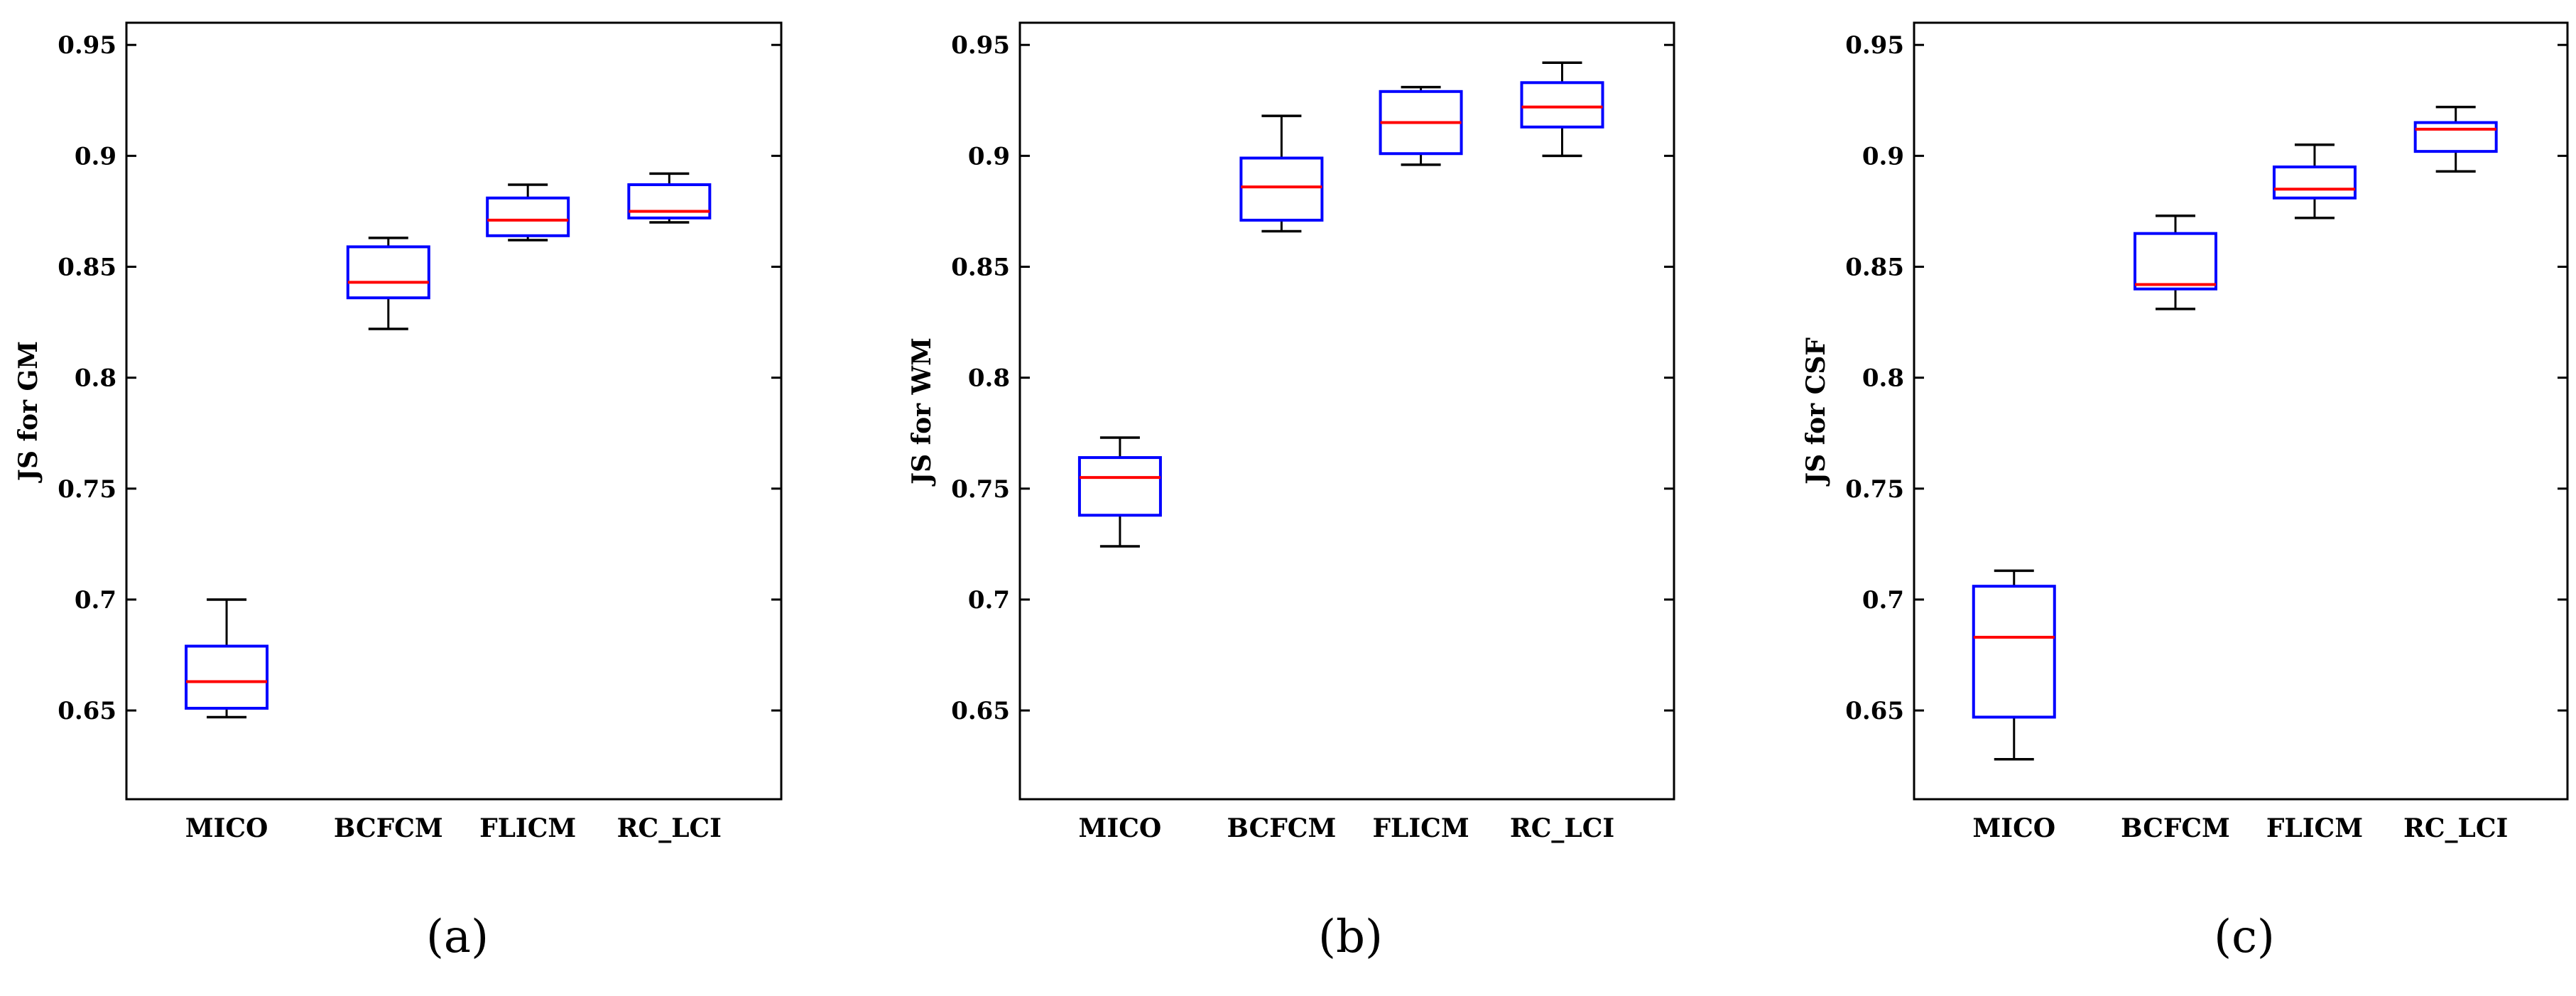  What do you see at coordinates (922, 412) in the screenshot?
I see `y-axis-title: JS for WM` at bounding box center [922, 412].